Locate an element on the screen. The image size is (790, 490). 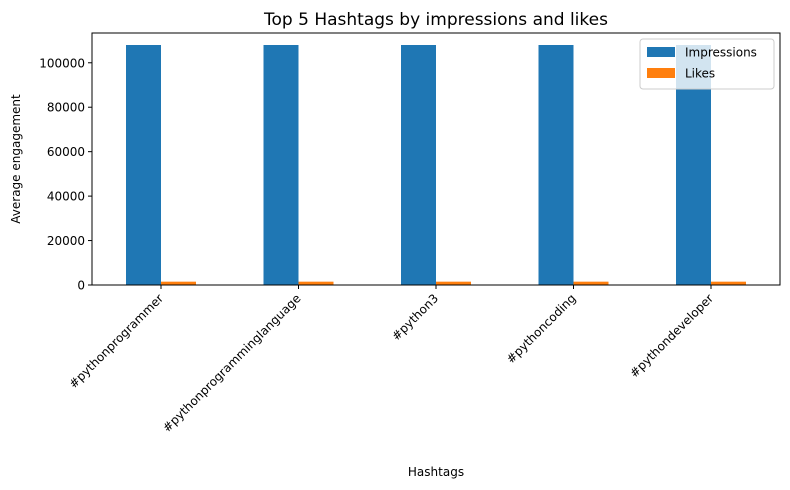
y-tick-label-4: 80000 is located at coordinates (66, 108).